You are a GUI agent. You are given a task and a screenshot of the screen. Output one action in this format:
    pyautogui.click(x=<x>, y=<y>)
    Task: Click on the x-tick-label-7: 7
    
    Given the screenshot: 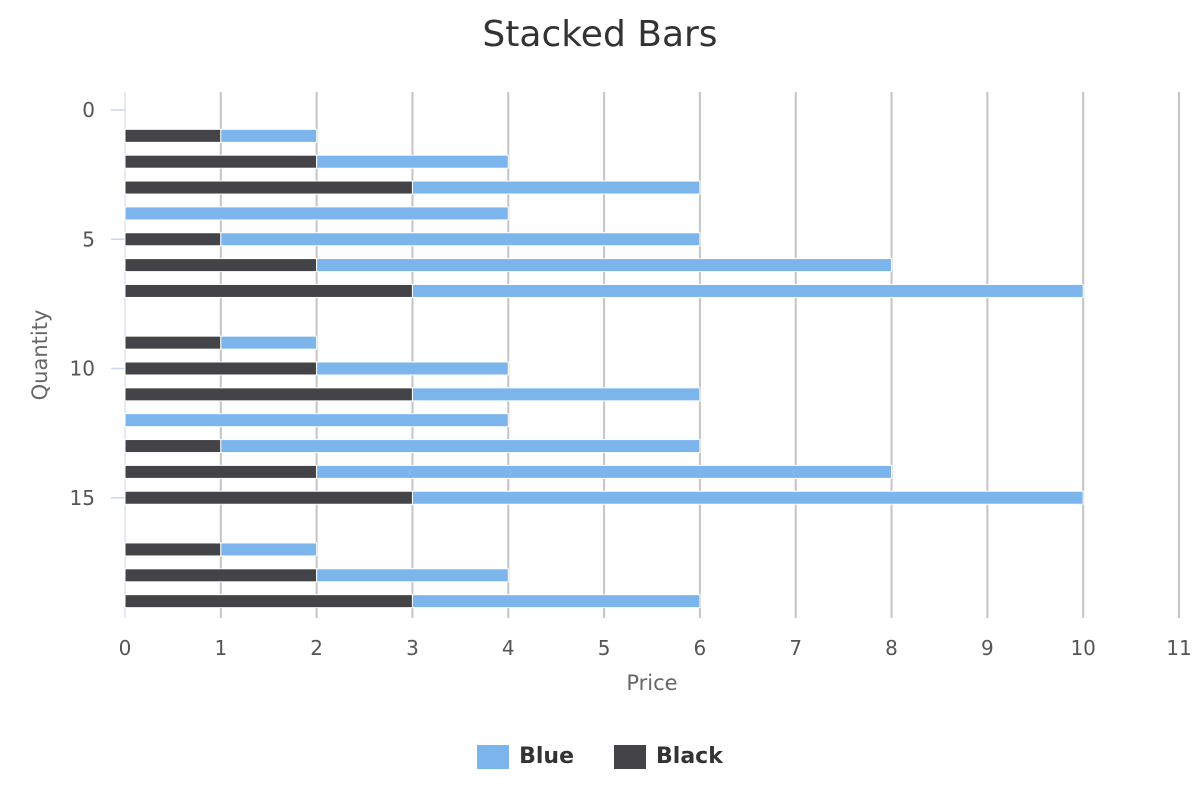 What is the action you would take?
    pyautogui.click(x=795, y=648)
    